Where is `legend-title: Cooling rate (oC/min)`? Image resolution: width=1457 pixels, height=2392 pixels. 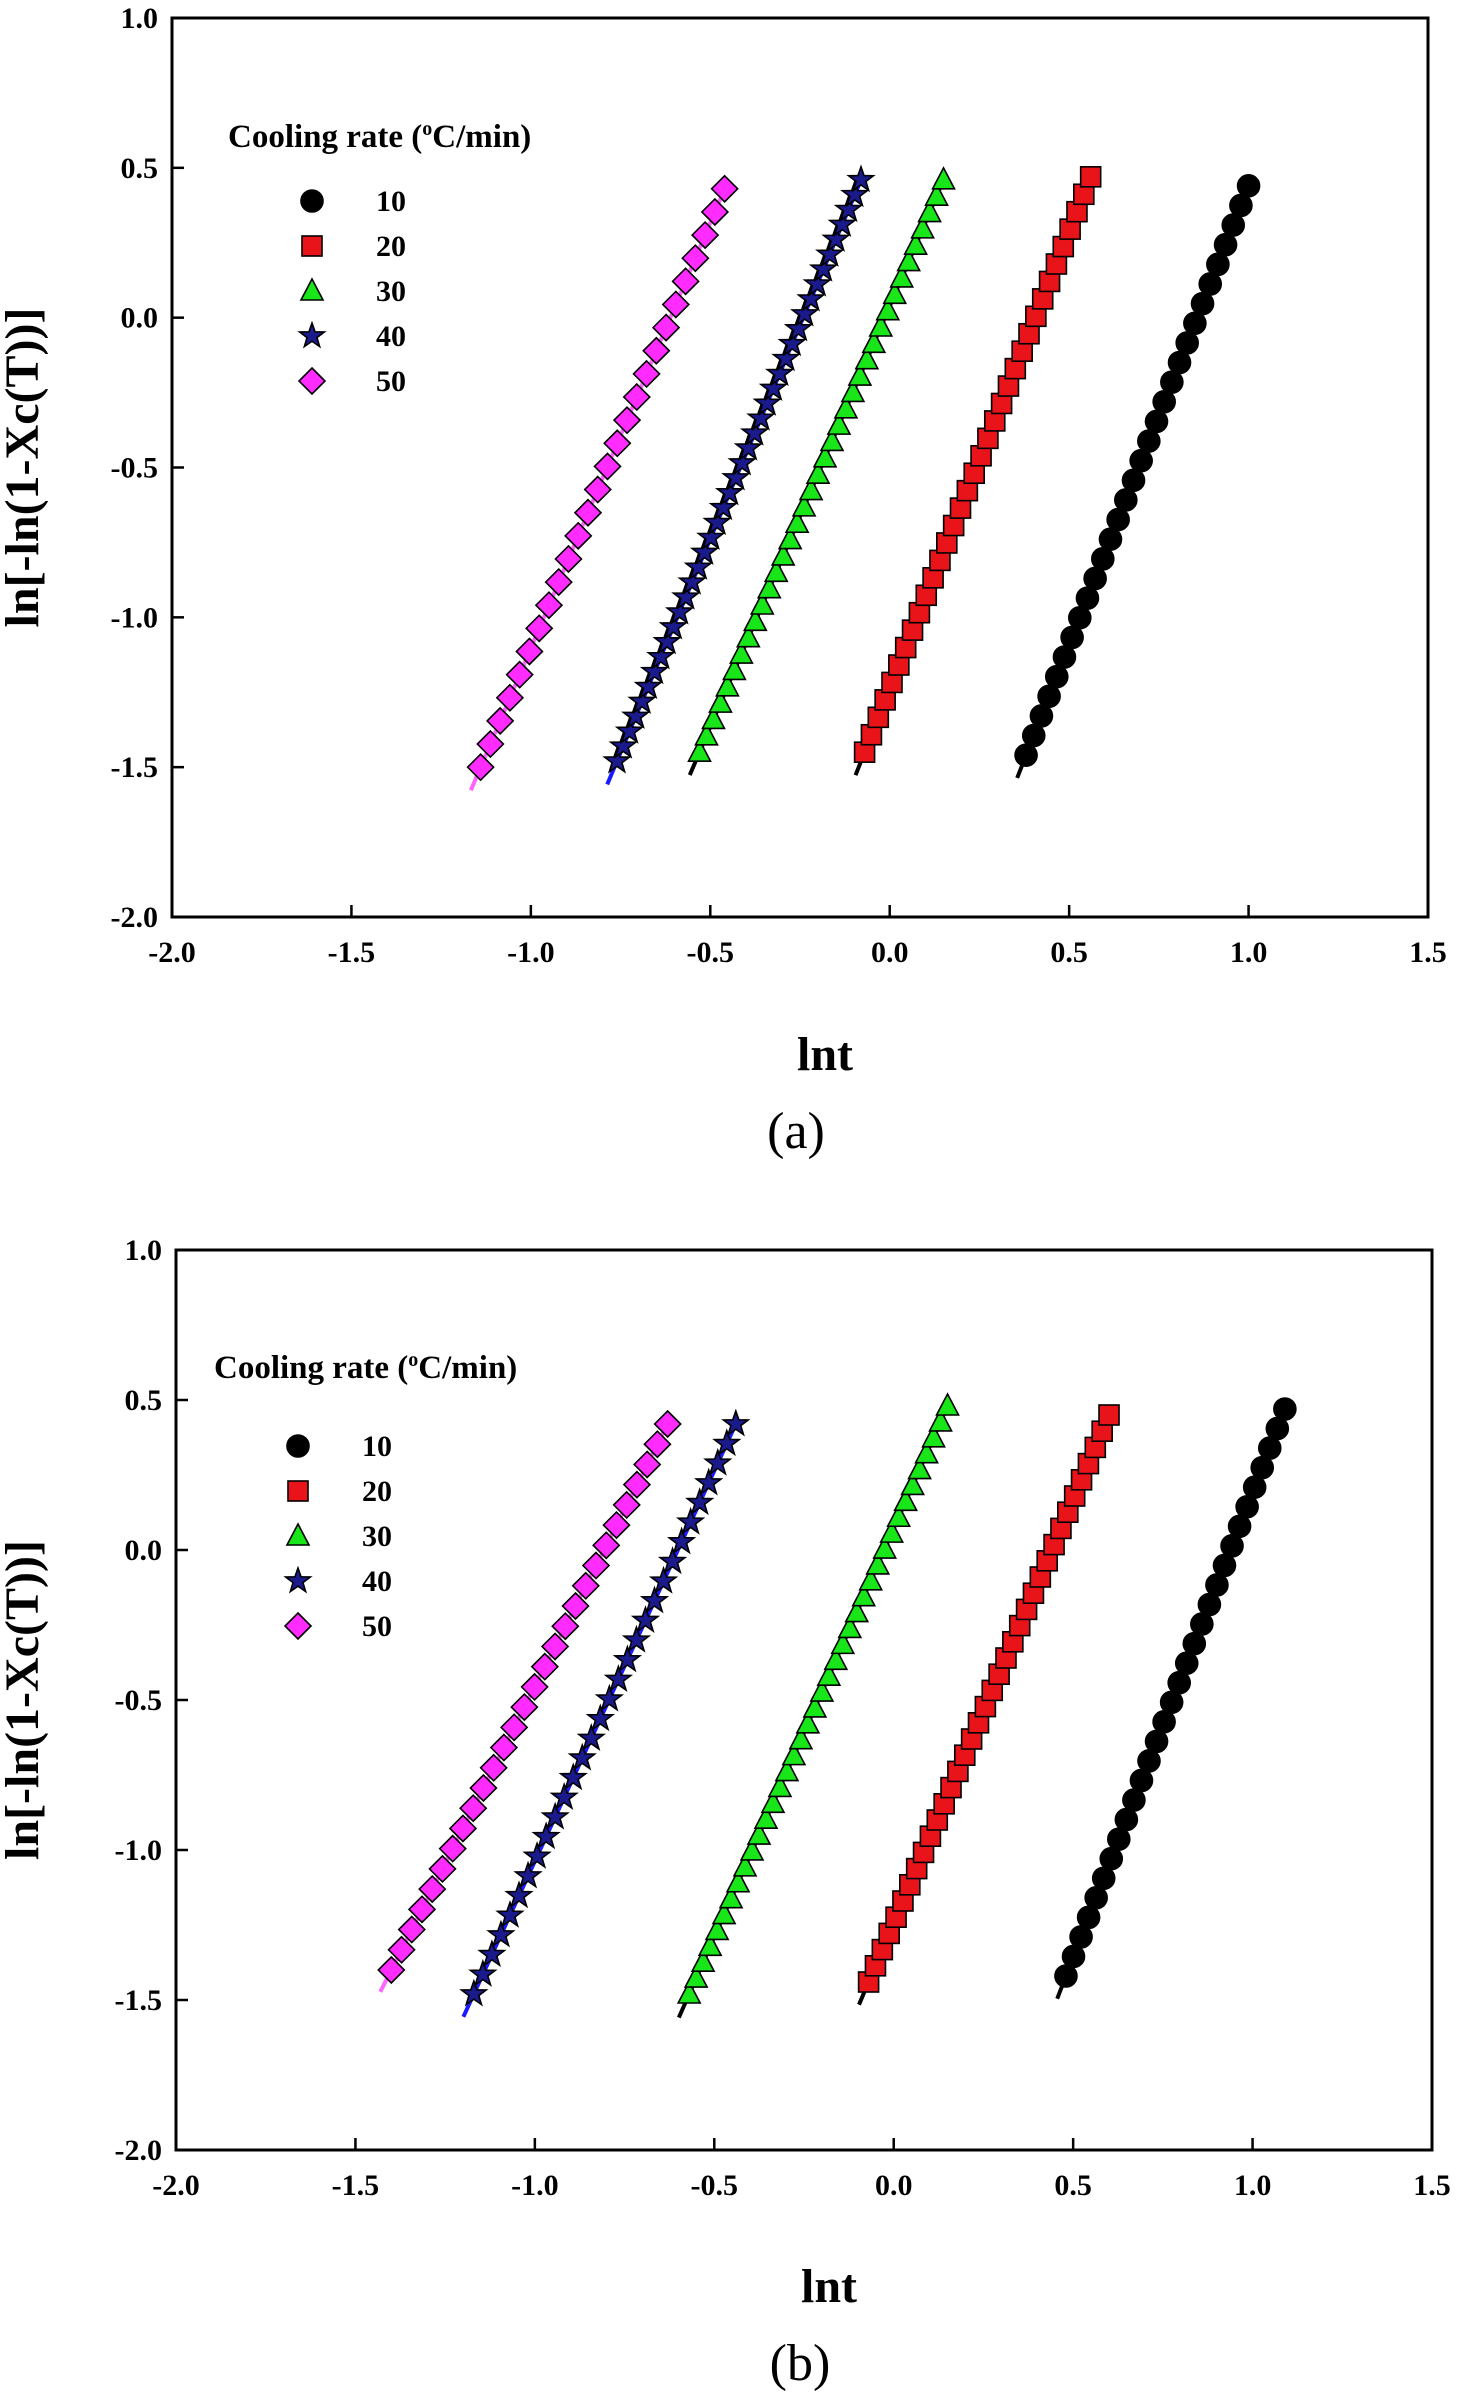 legend-title: Cooling rate (oC/min) is located at coordinates (365, 1367).